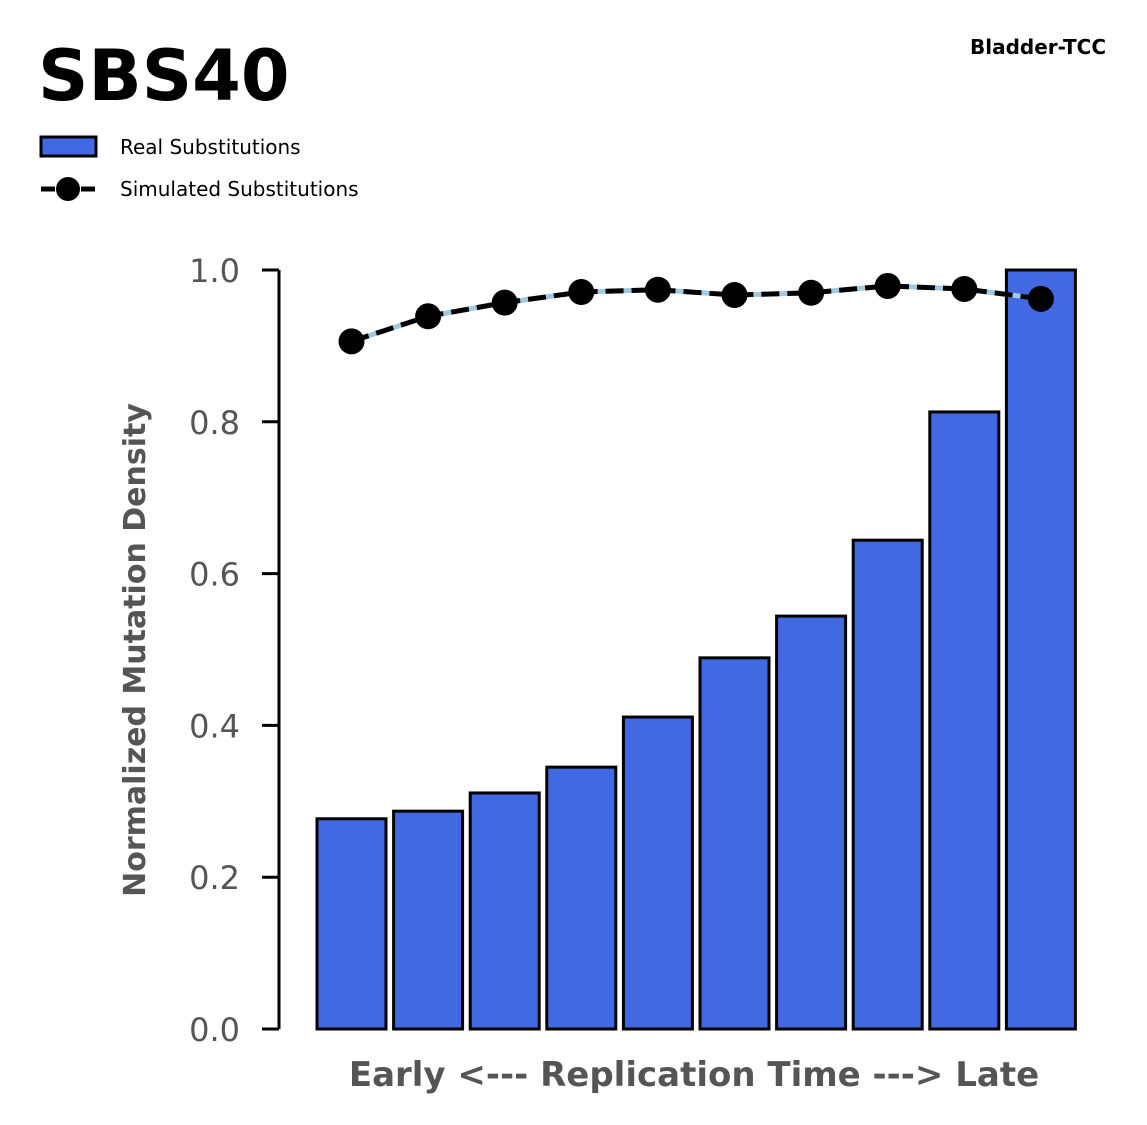 This screenshot has height=1125, width=1147. Describe the element at coordinates (68, 146) in the screenshot. I see `legend-bar-swatch` at that location.